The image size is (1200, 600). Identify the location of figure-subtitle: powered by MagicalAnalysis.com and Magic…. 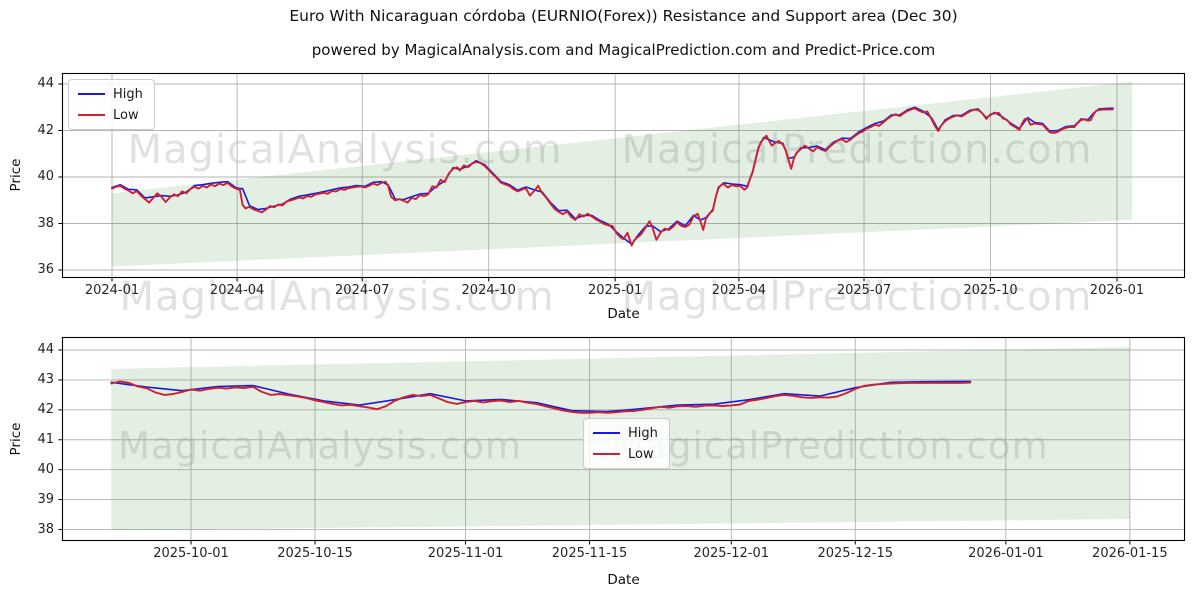
(623, 50).